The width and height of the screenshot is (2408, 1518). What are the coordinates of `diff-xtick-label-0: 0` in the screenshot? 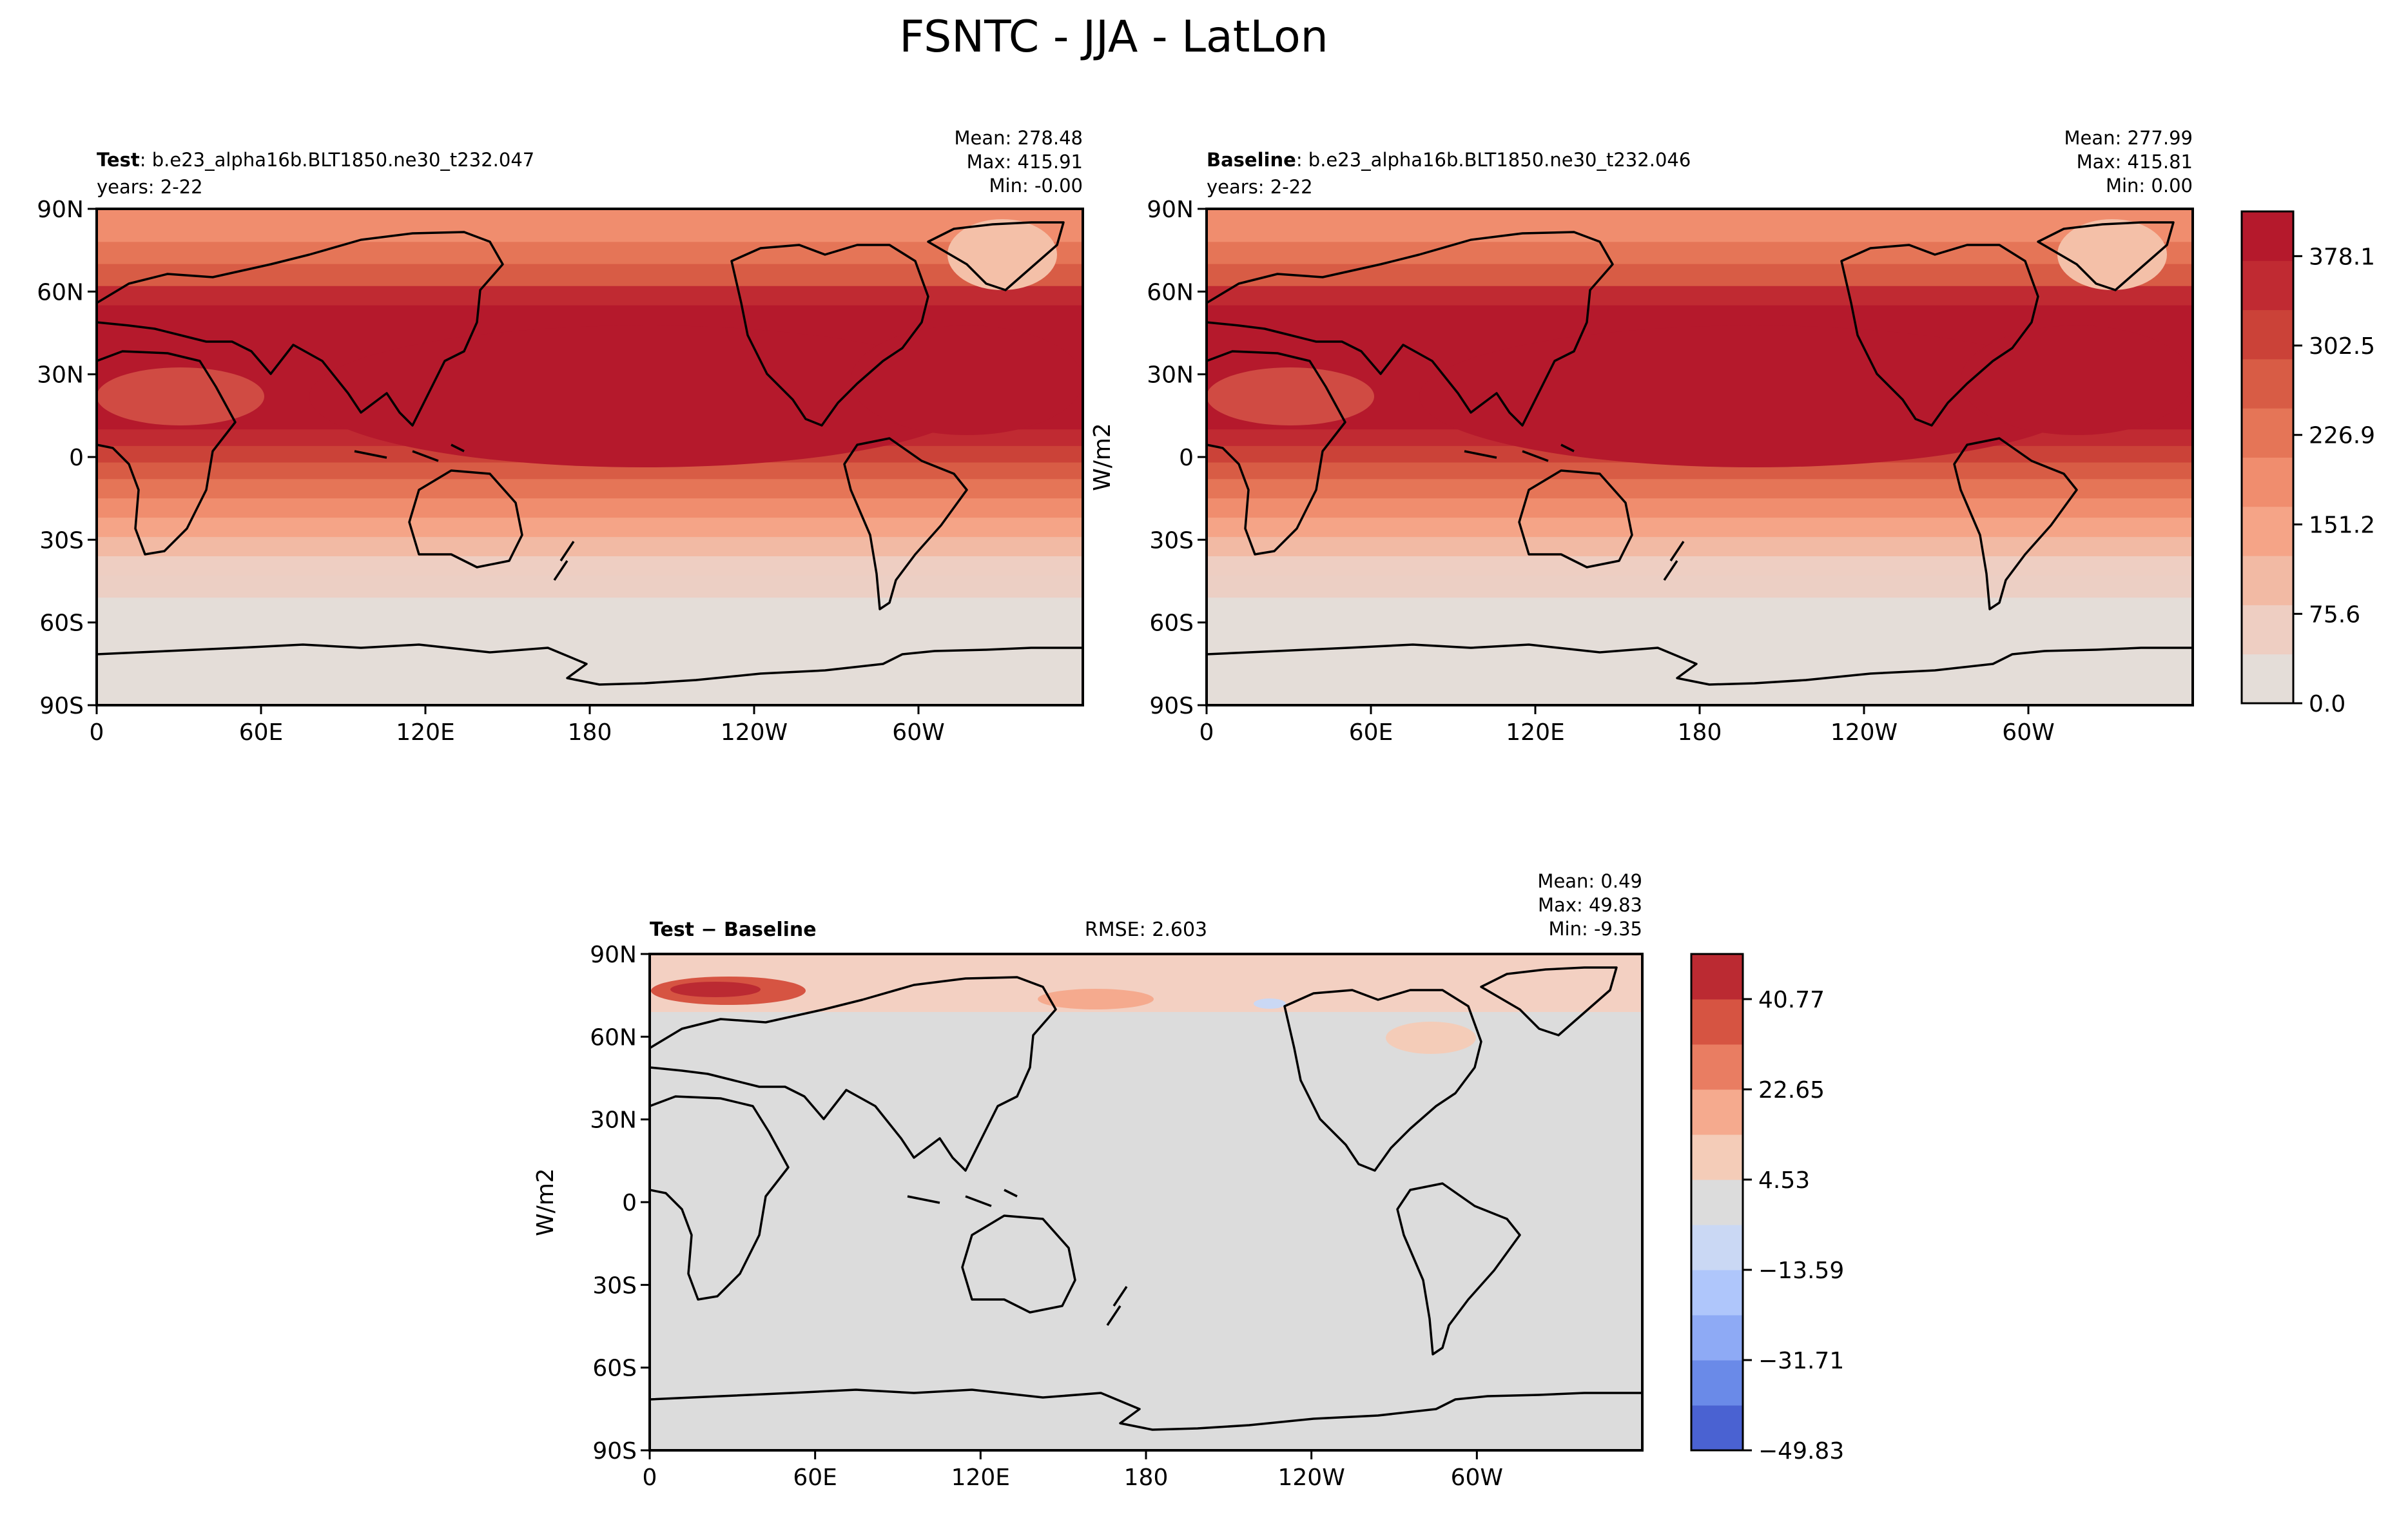 It's located at (650, 1477).